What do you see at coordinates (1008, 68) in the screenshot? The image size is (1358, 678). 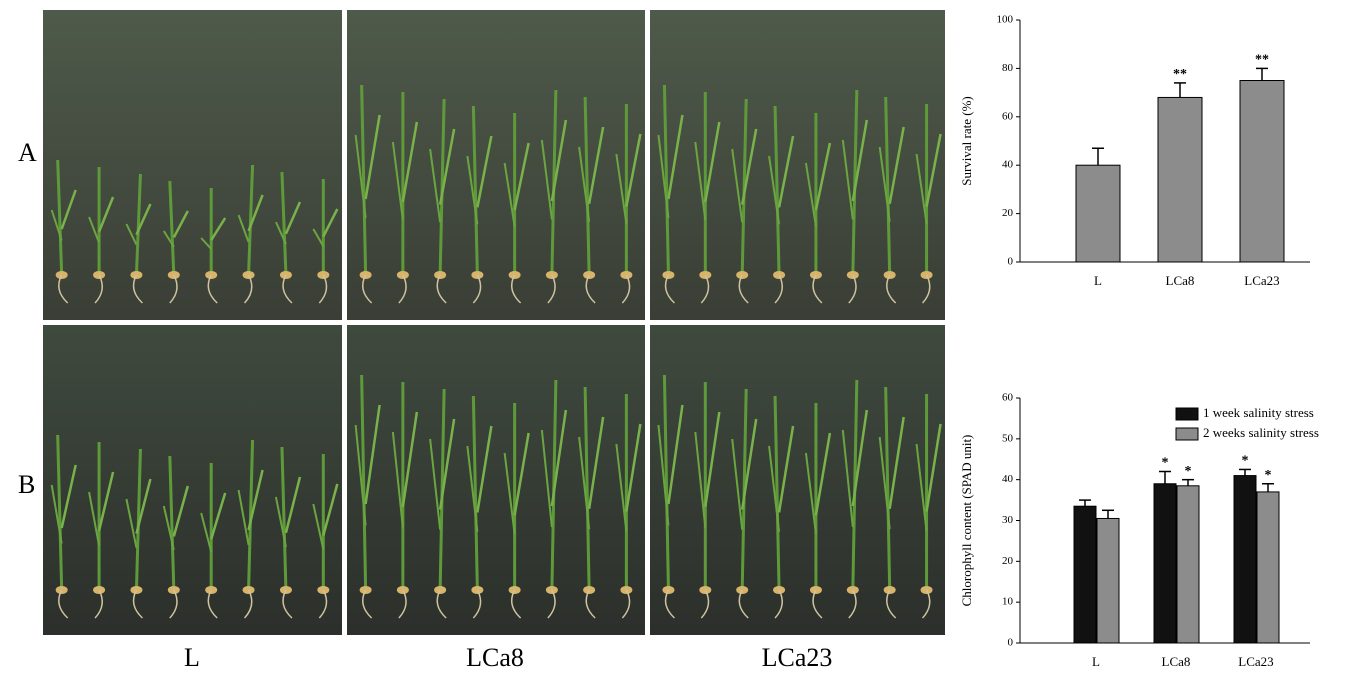 I see `y-tick-label: 80` at bounding box center [1008, 68].